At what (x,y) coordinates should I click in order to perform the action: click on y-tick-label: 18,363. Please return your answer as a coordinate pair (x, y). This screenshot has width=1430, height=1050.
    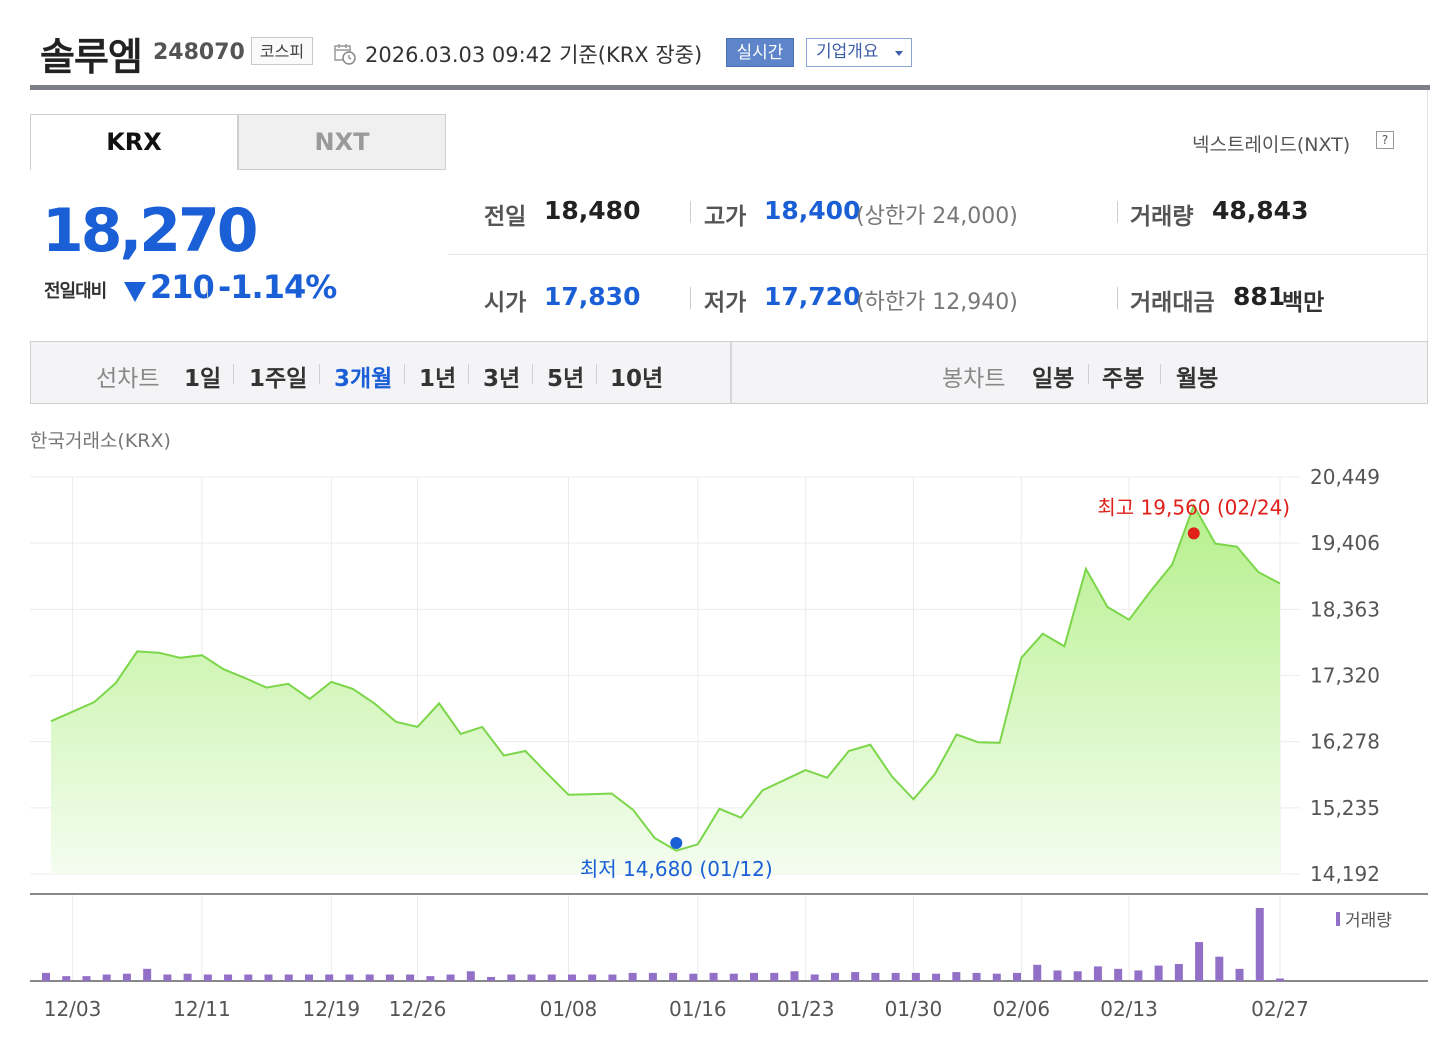
    Looking at the image, I should click on (1345, 609).